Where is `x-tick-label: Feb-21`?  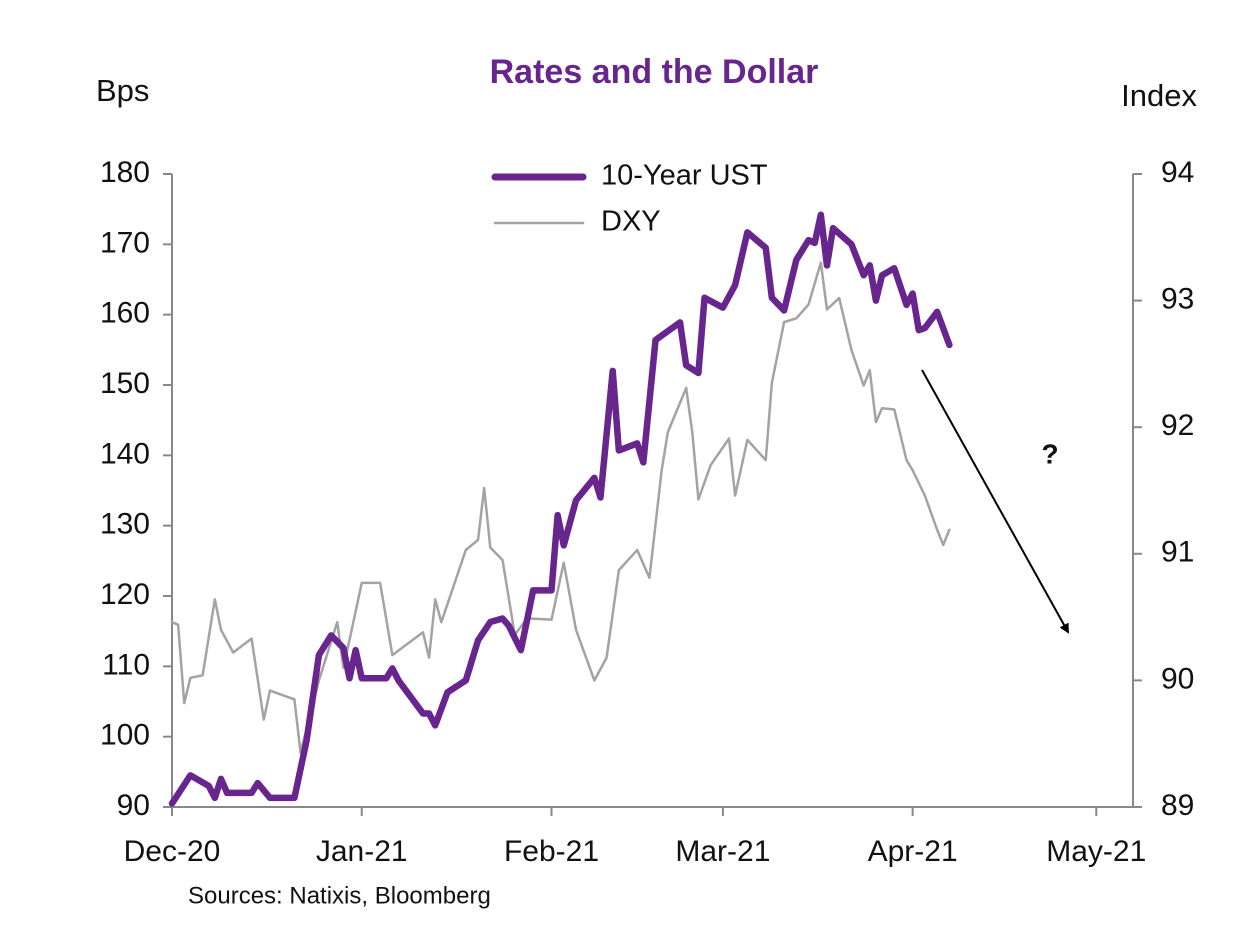
x-tick-label: Feb-21 is located at coordinates (551, 851).